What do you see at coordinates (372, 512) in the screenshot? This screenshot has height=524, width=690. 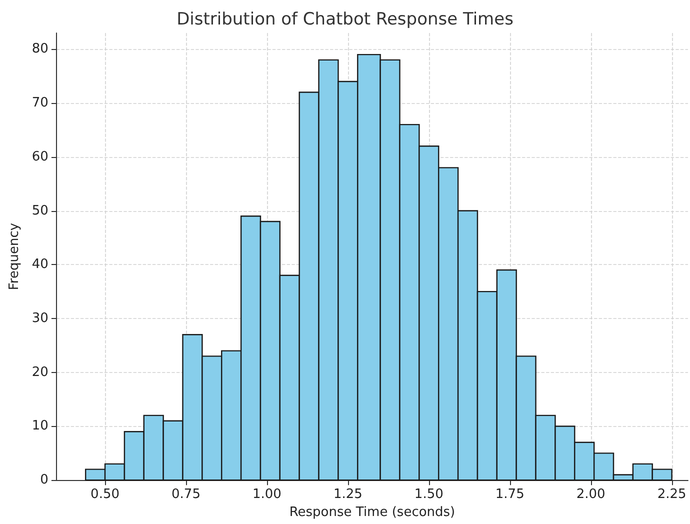 I see `x-axis-title: Response Time (seconds)` at bounding box center [372, 512].